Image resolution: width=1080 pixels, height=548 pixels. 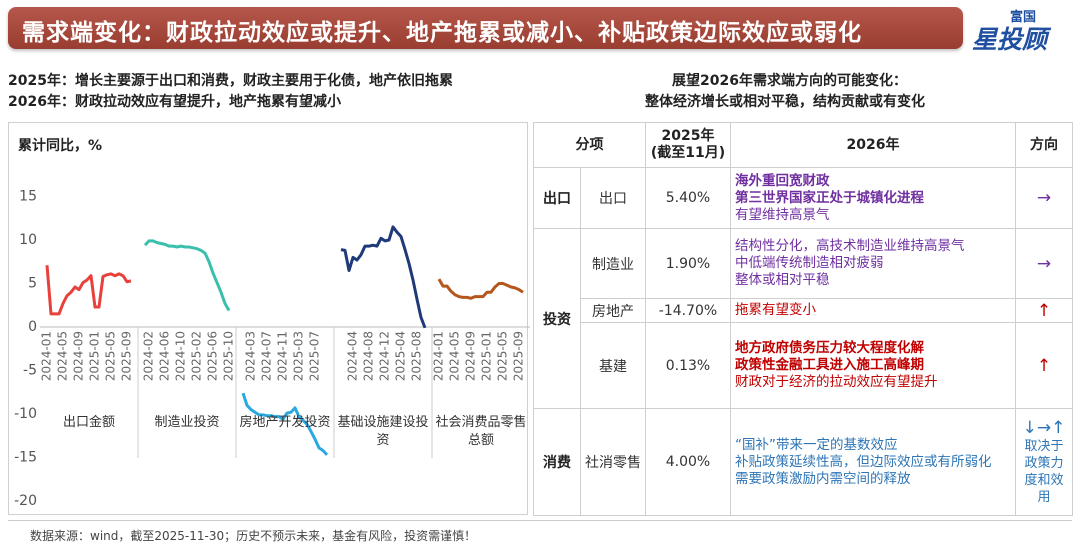 What do you see at coordinates (442, 33) in the screenshot?
I see `page-title: 需求端变化：财政拉动效应或提升、地产拖累或减小、补贴政策边际效应或弱化` at bounding box center [442, 33].